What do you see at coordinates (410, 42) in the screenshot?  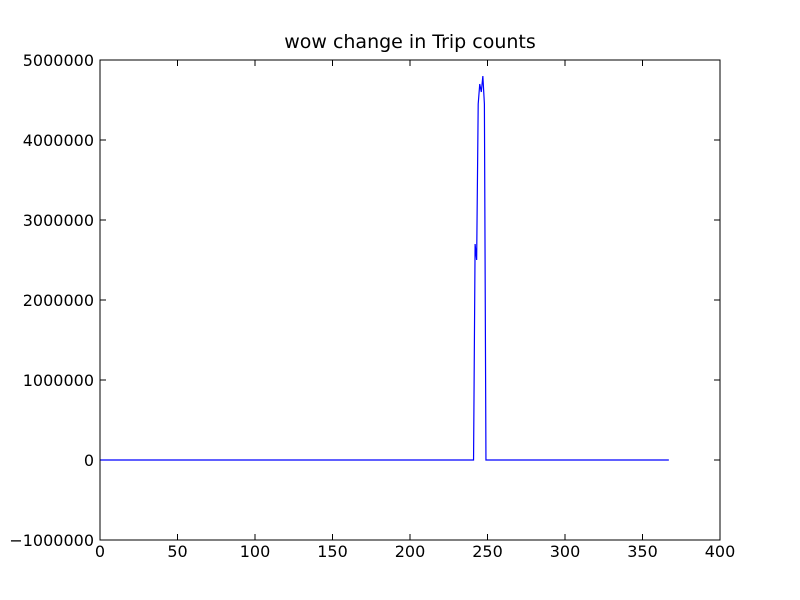 I see `chart-title: wow change in Trip counts` at bounding box center [410, 42].